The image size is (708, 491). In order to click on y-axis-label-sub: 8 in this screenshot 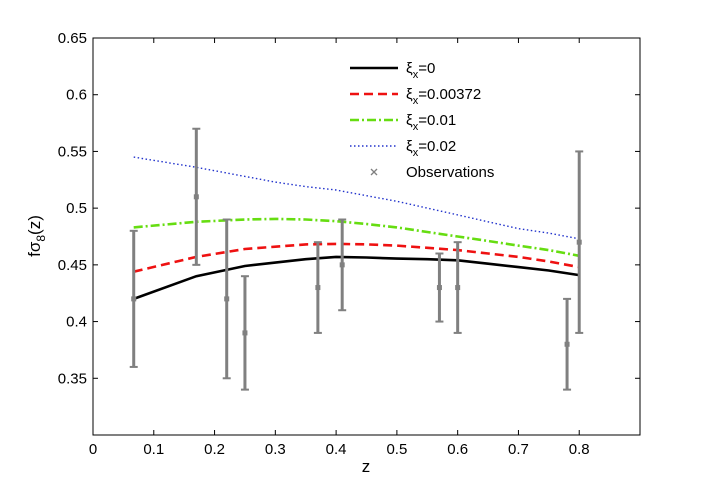, I will do `click(41, 238)`.